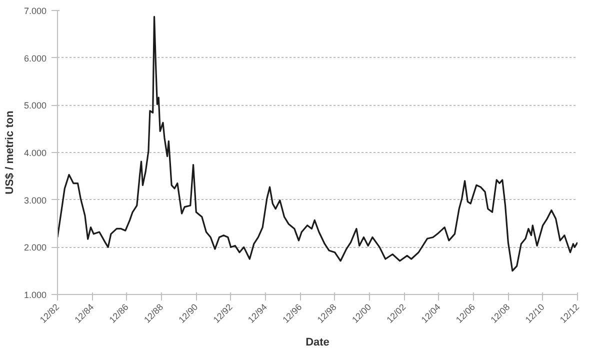 The image size is (589, 351). I want to click on x-axis-title: Date, so click(318, 342).